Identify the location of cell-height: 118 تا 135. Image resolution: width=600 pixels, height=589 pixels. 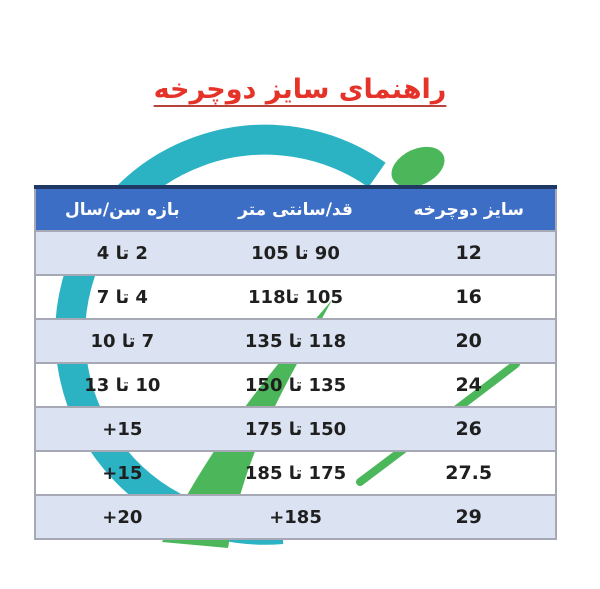
(295, 340).